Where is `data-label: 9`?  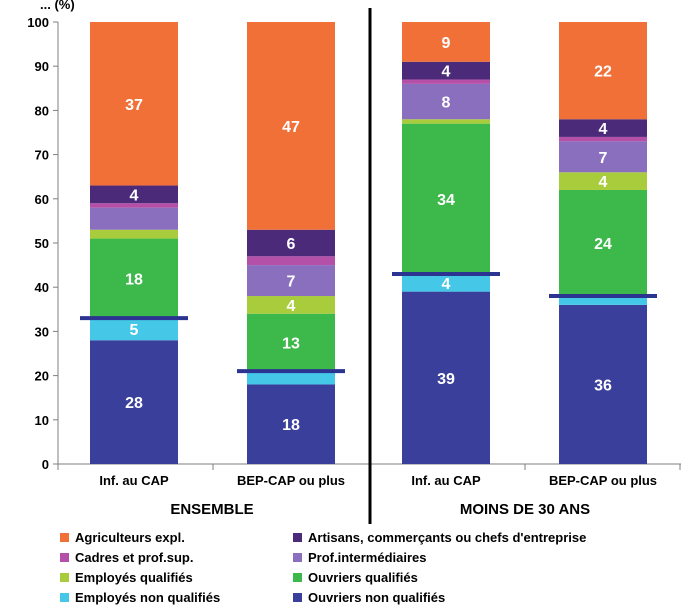
data-label: 9 is located at coordinates (446, 43).